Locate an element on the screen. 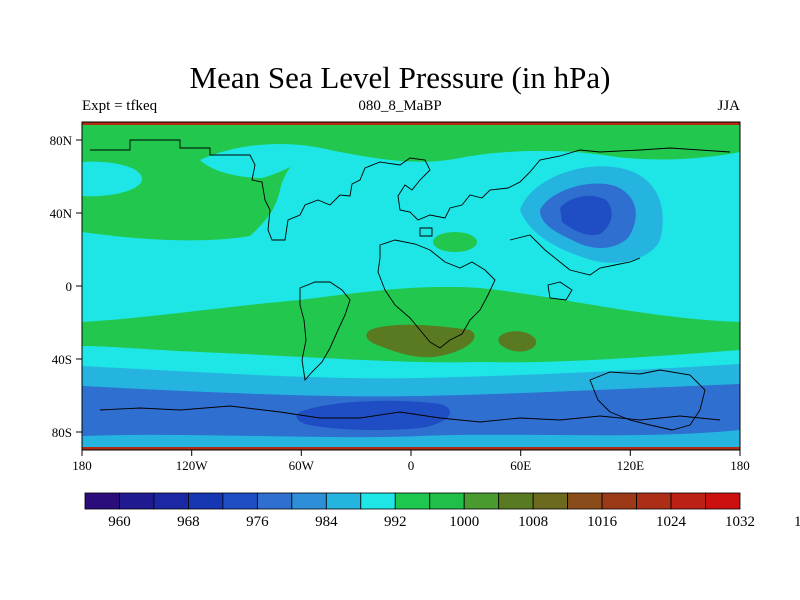  colorbar-label: 960 is located at coordinates (119, 522).